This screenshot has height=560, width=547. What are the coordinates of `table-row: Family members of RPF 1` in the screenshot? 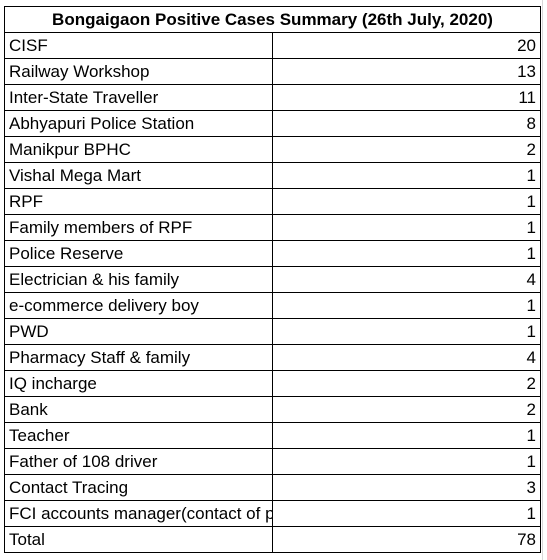 It's located at (272, 227).